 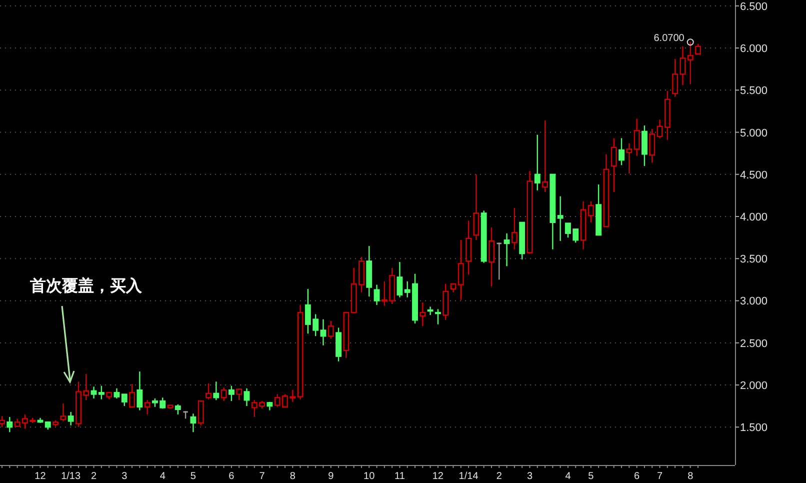 I want to click on x-tick-label: 11, so click(x=400, y=476).